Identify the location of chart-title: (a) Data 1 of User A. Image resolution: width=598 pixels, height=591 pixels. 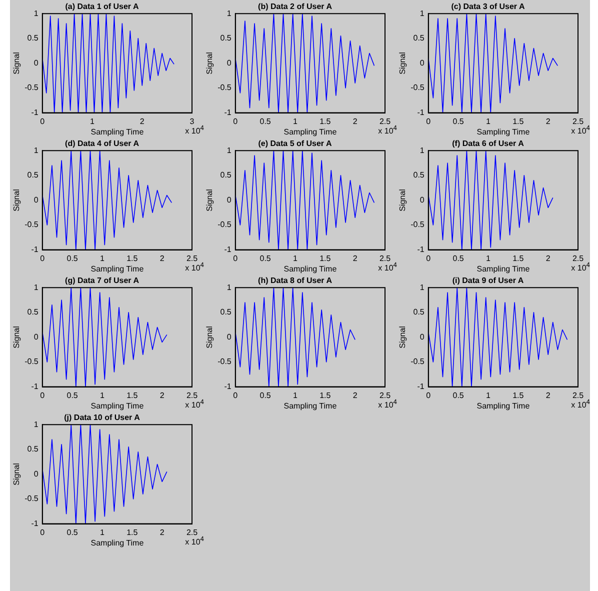
(102, 7).